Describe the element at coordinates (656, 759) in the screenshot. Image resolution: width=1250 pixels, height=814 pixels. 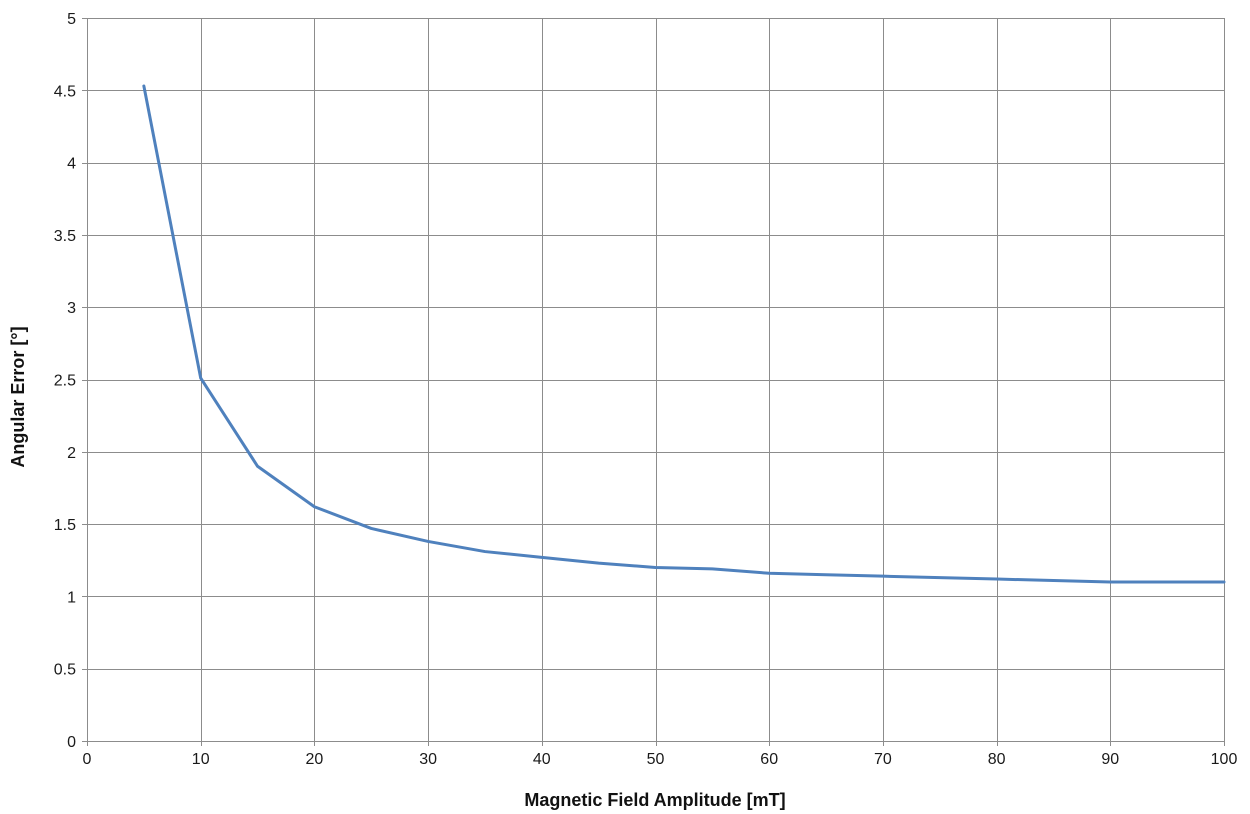
I see `x-tick-label: 50` at that location.